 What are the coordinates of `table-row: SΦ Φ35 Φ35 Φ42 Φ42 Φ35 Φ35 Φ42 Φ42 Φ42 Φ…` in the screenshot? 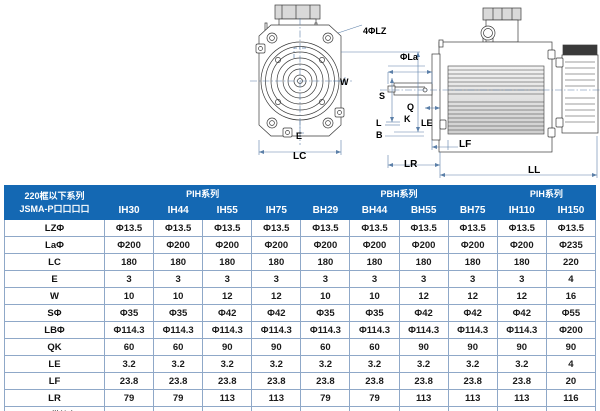 It's located at (300, 313).